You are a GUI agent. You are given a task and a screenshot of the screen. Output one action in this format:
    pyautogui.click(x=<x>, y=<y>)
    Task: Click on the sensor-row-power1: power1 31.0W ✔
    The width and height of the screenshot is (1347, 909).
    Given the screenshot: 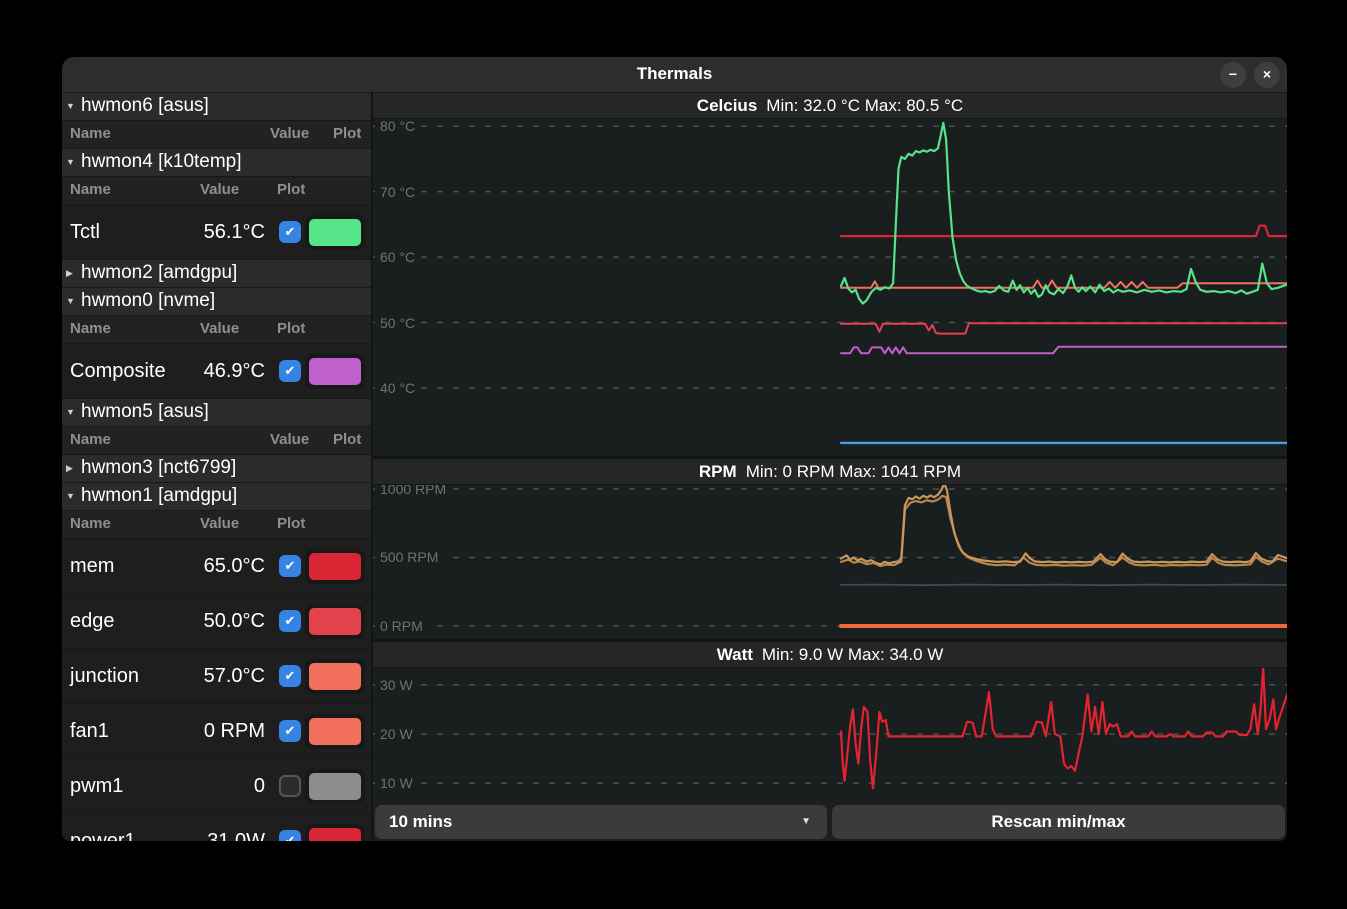 What is the action you would take?
    pyautogui.click(x=216, y=827)
    